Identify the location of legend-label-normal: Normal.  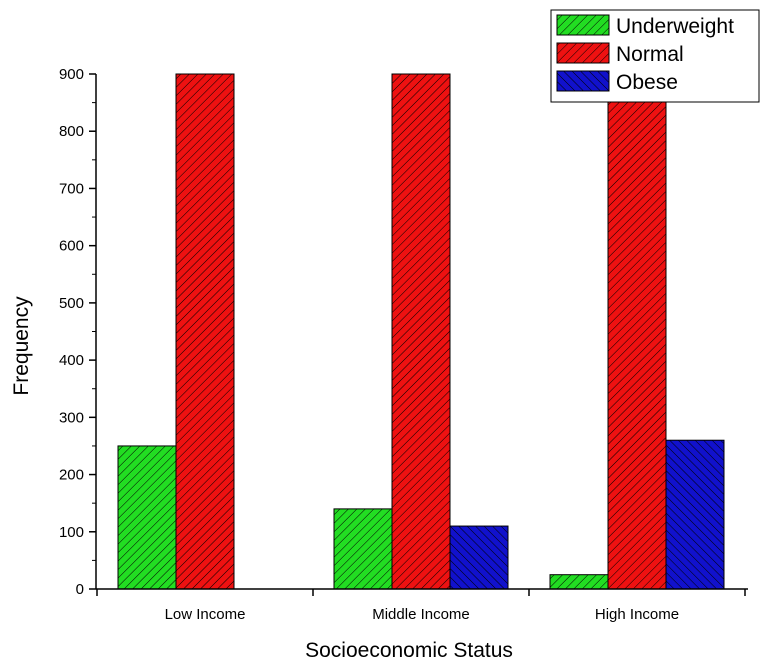
(650, 54).